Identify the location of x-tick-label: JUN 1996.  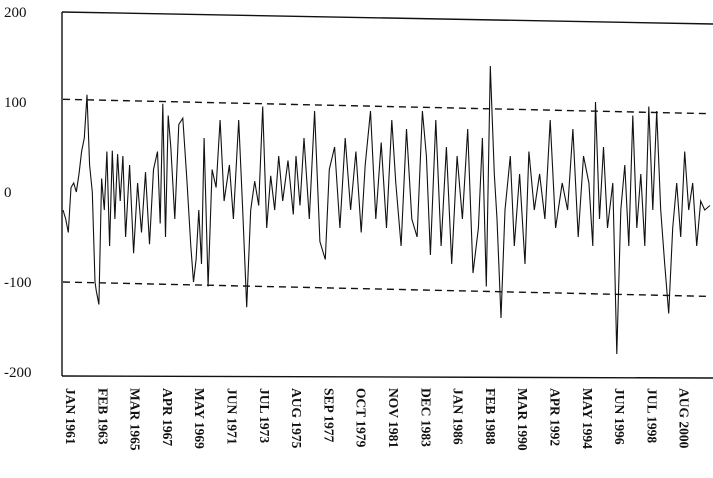
(619, 416).